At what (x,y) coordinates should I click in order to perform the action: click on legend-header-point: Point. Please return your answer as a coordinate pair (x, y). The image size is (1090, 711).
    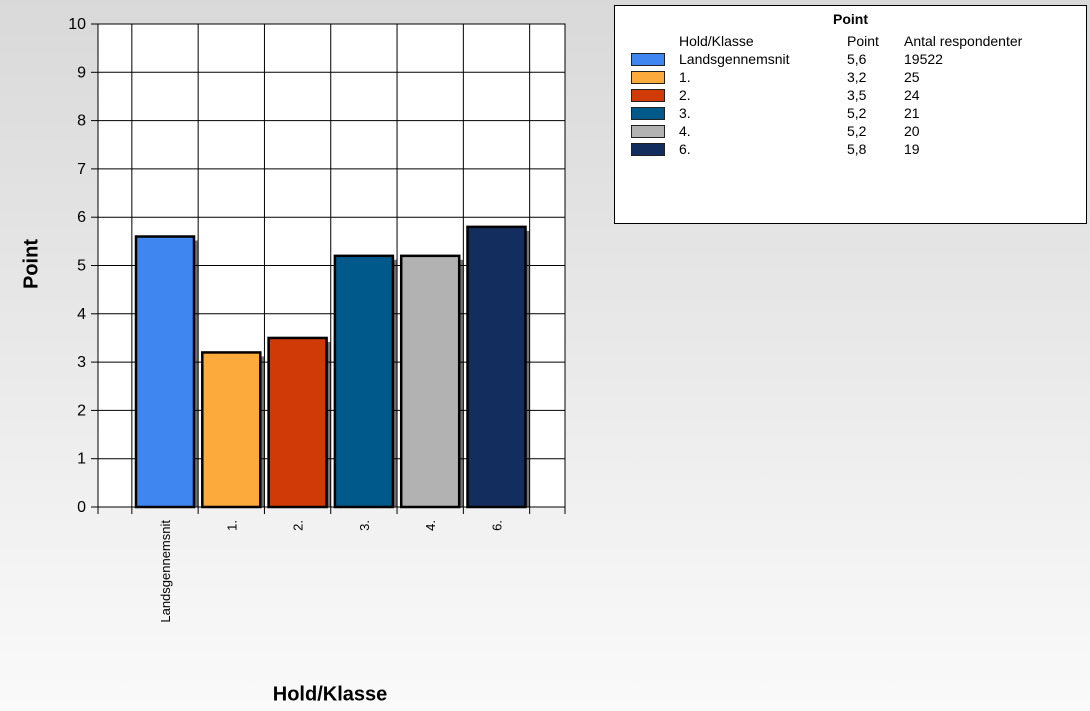
    Looking at the image, I should click on (863, 41).